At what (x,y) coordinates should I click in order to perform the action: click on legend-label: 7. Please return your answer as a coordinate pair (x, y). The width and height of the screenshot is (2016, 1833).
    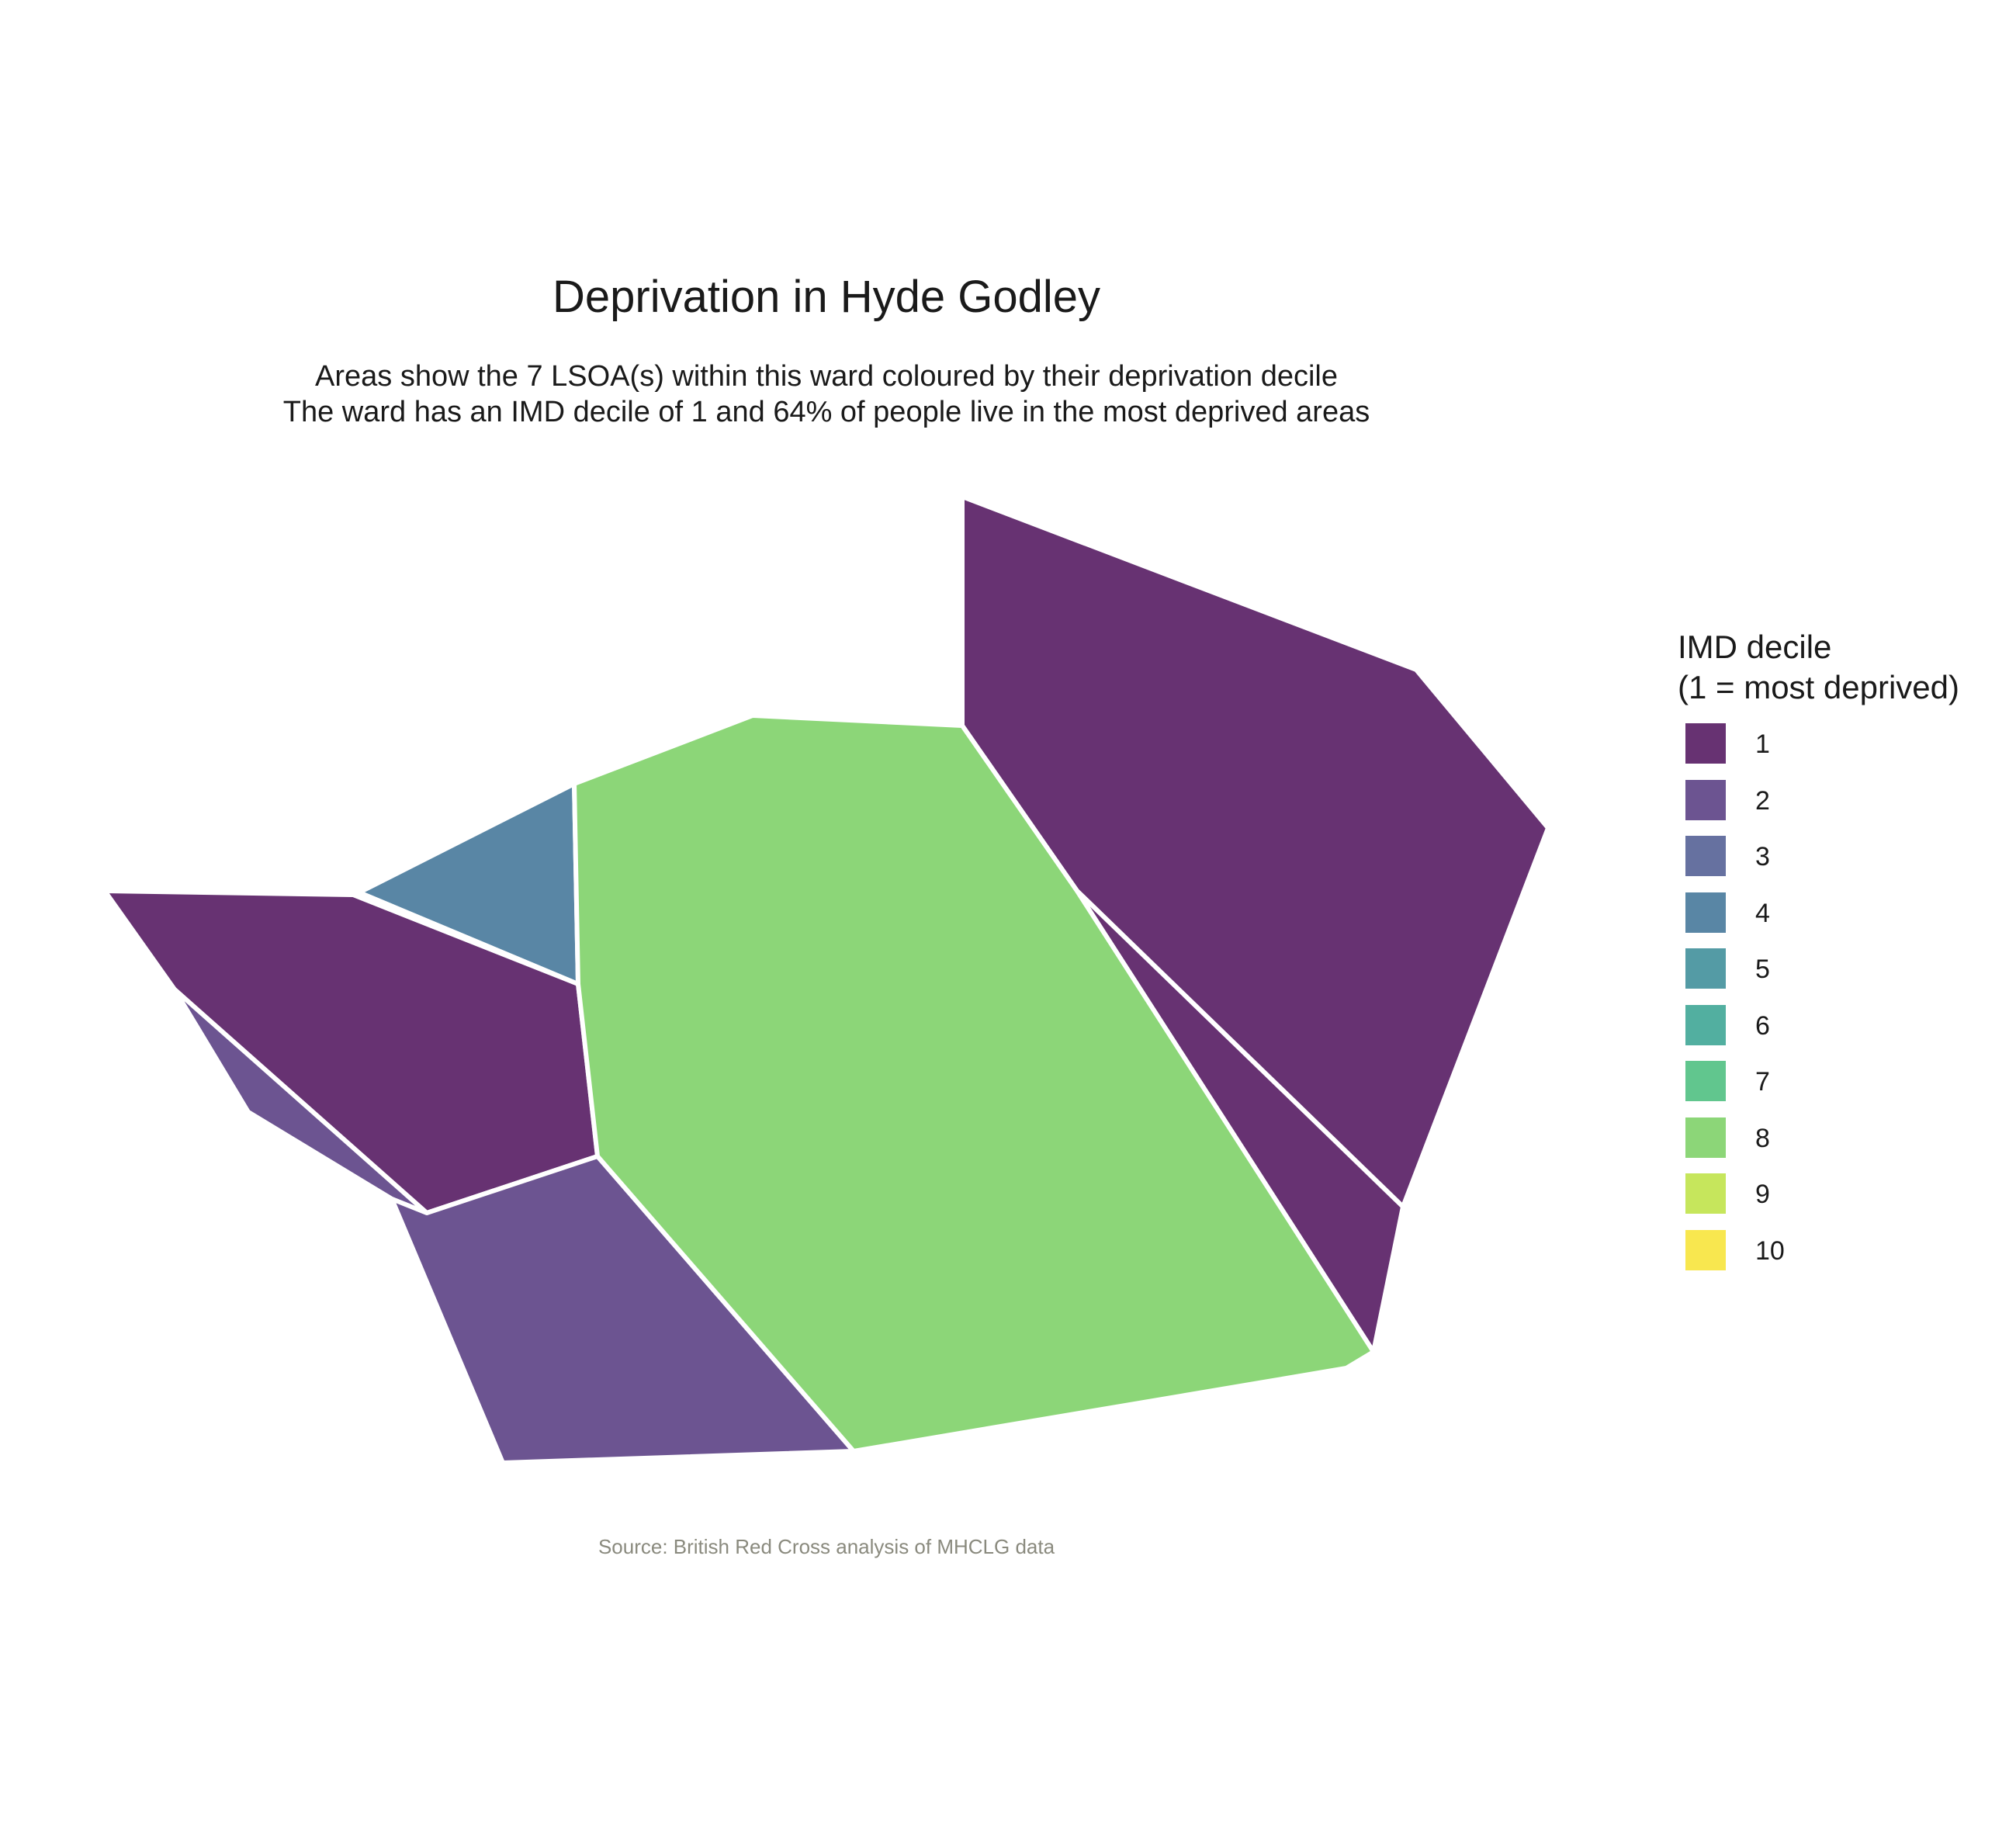
    Looking at the image, I should click on (1762, 1082).